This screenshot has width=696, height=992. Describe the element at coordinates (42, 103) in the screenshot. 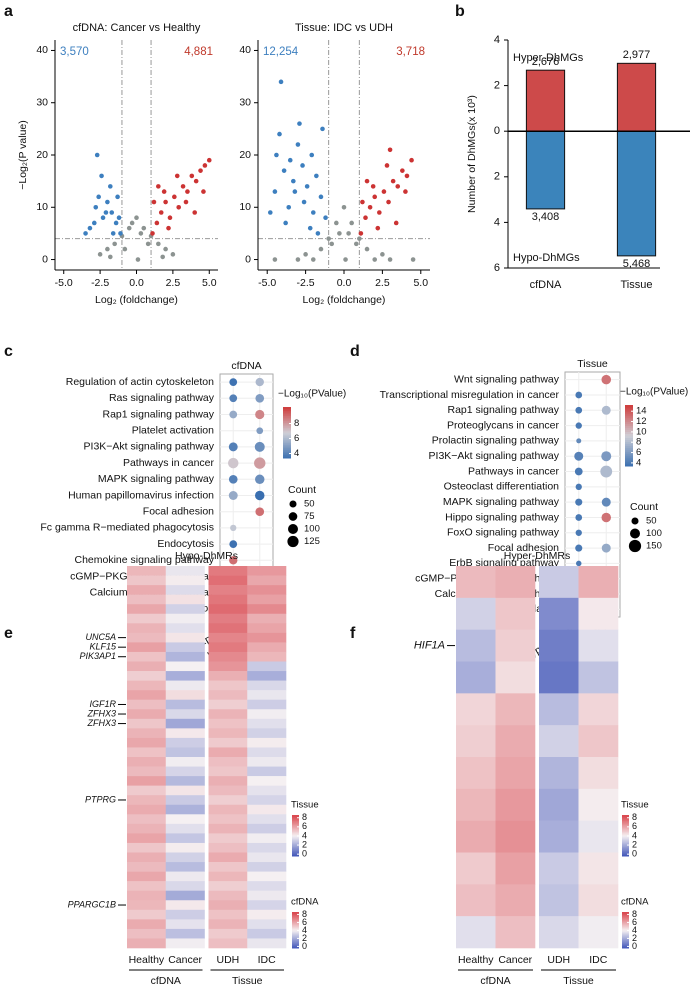

I see `y-tick-label: 30` at that location.